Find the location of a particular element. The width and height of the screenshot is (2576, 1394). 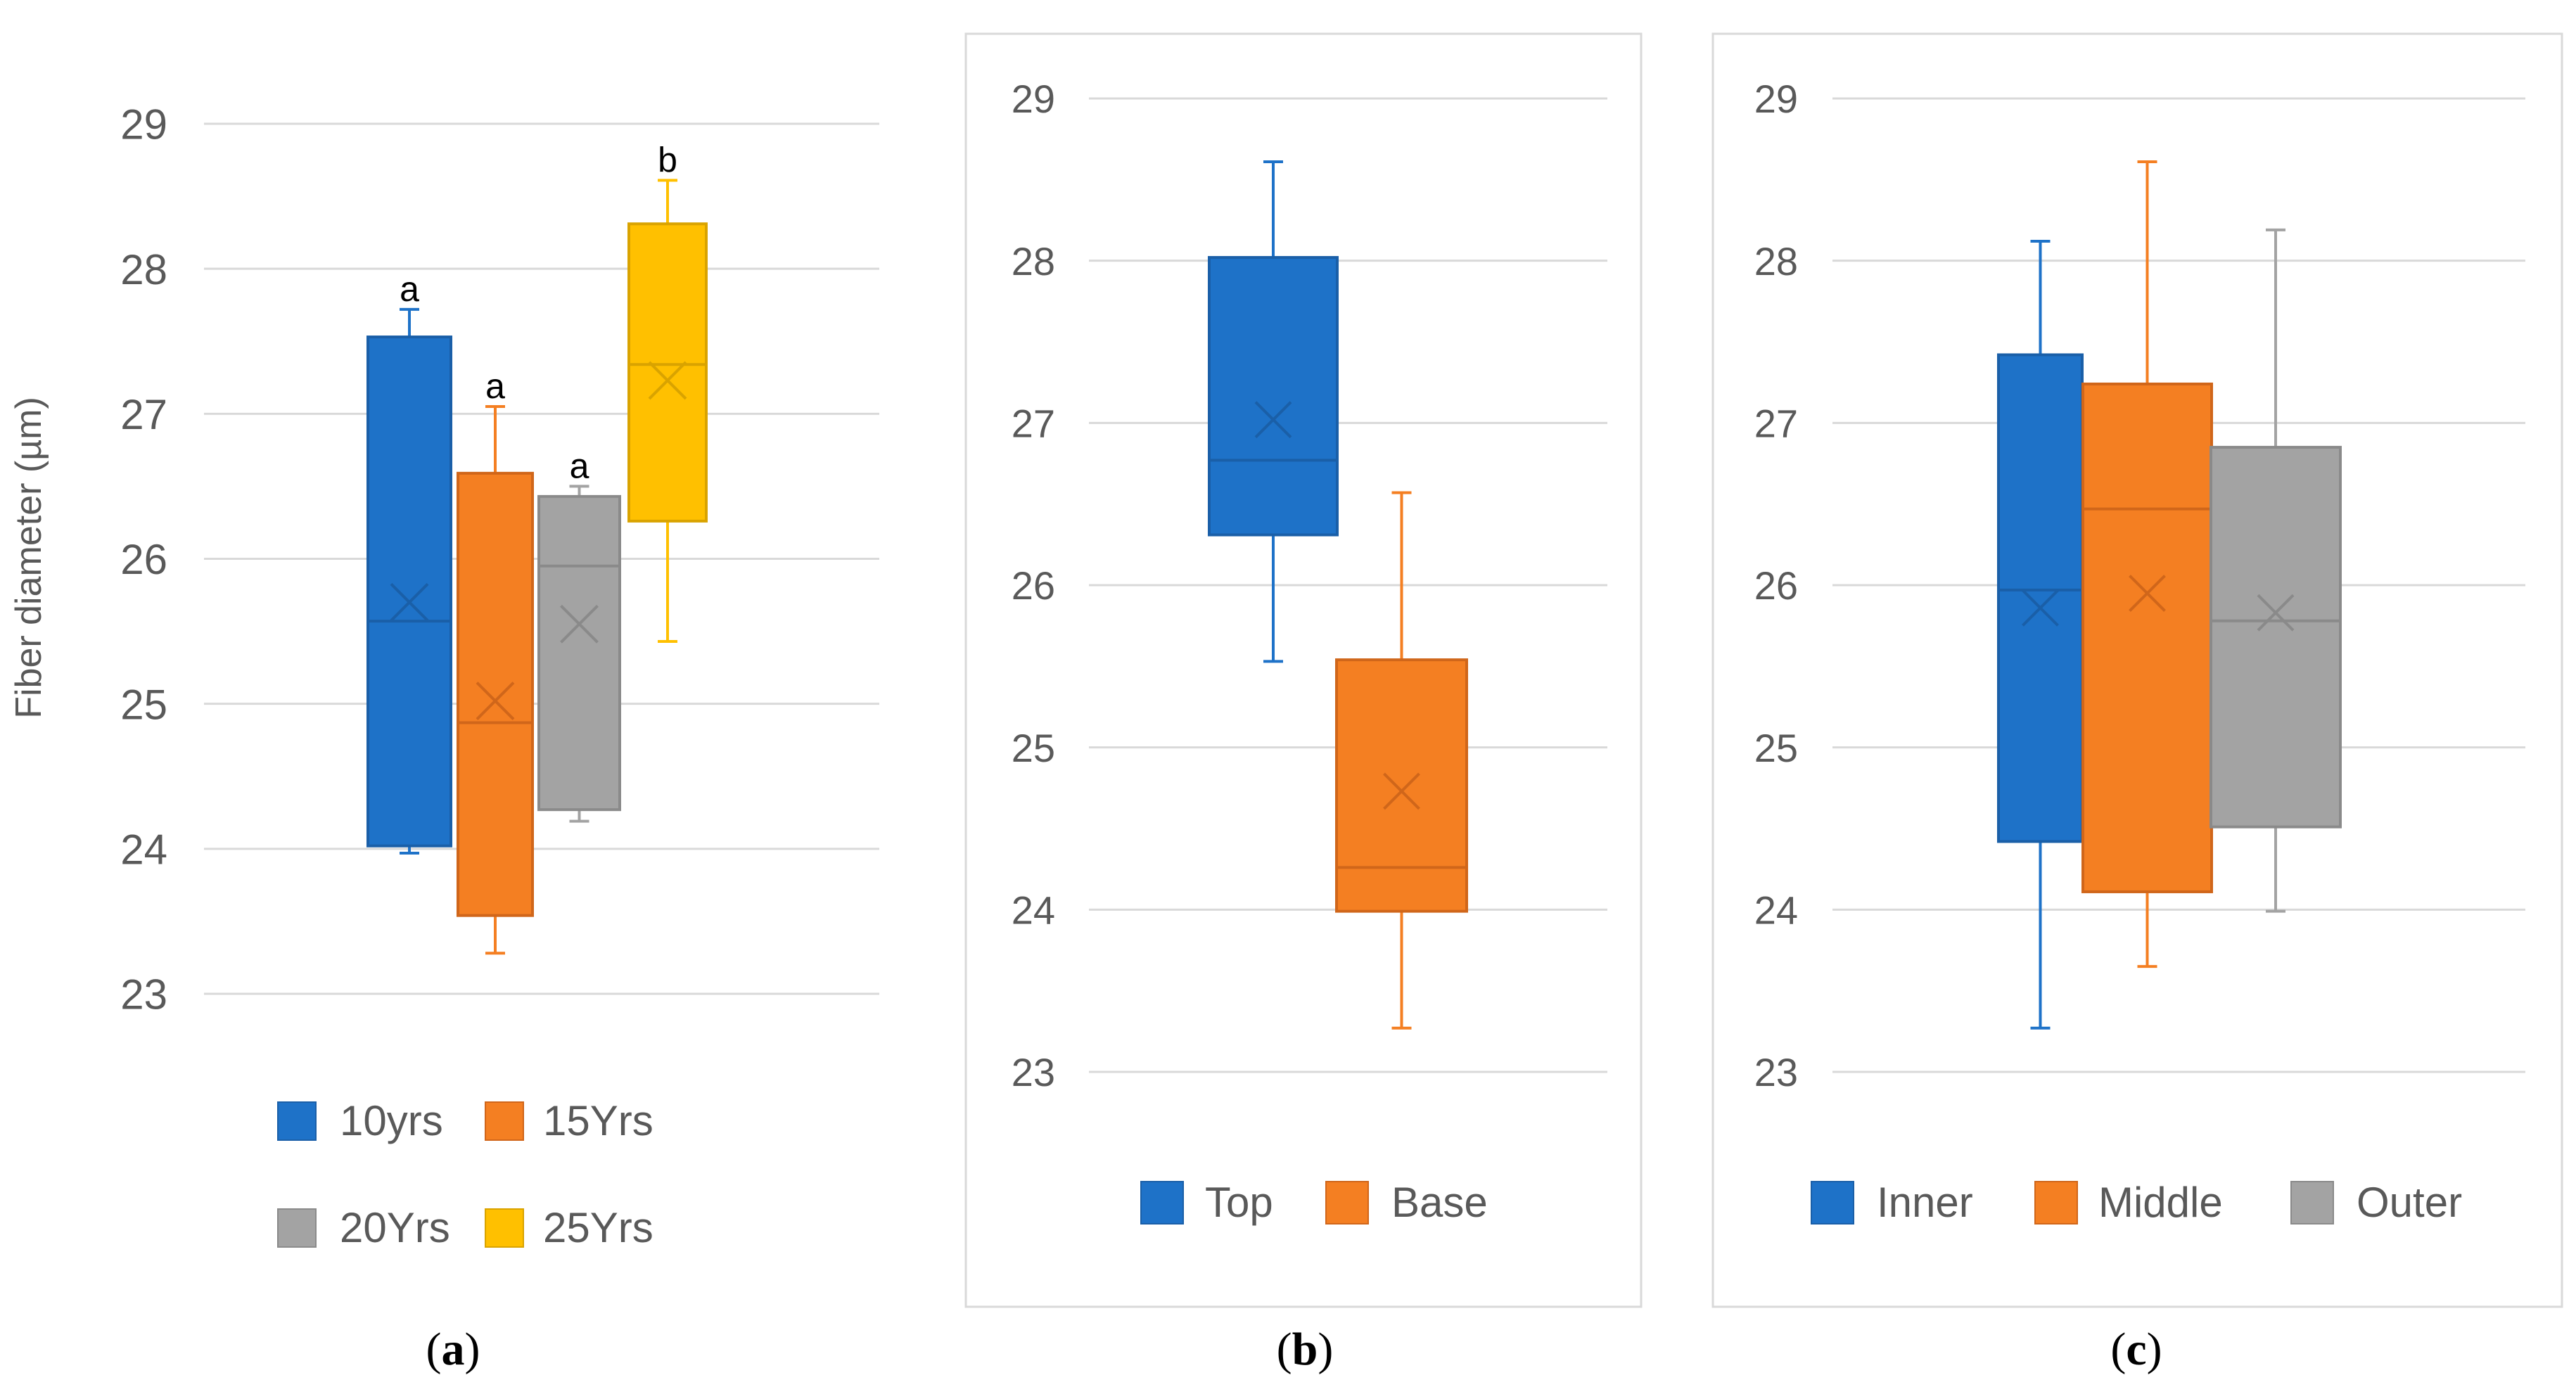

legend-item: Outer is located at coordinates (2376, 1202).